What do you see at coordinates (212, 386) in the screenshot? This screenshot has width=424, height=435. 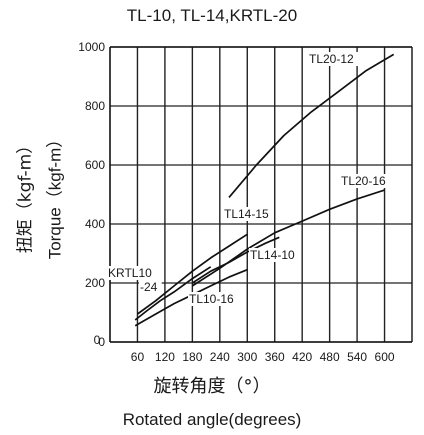 I see `x-axis-label-zh: 旋转角度（°）` at bounding box center [212, 386].